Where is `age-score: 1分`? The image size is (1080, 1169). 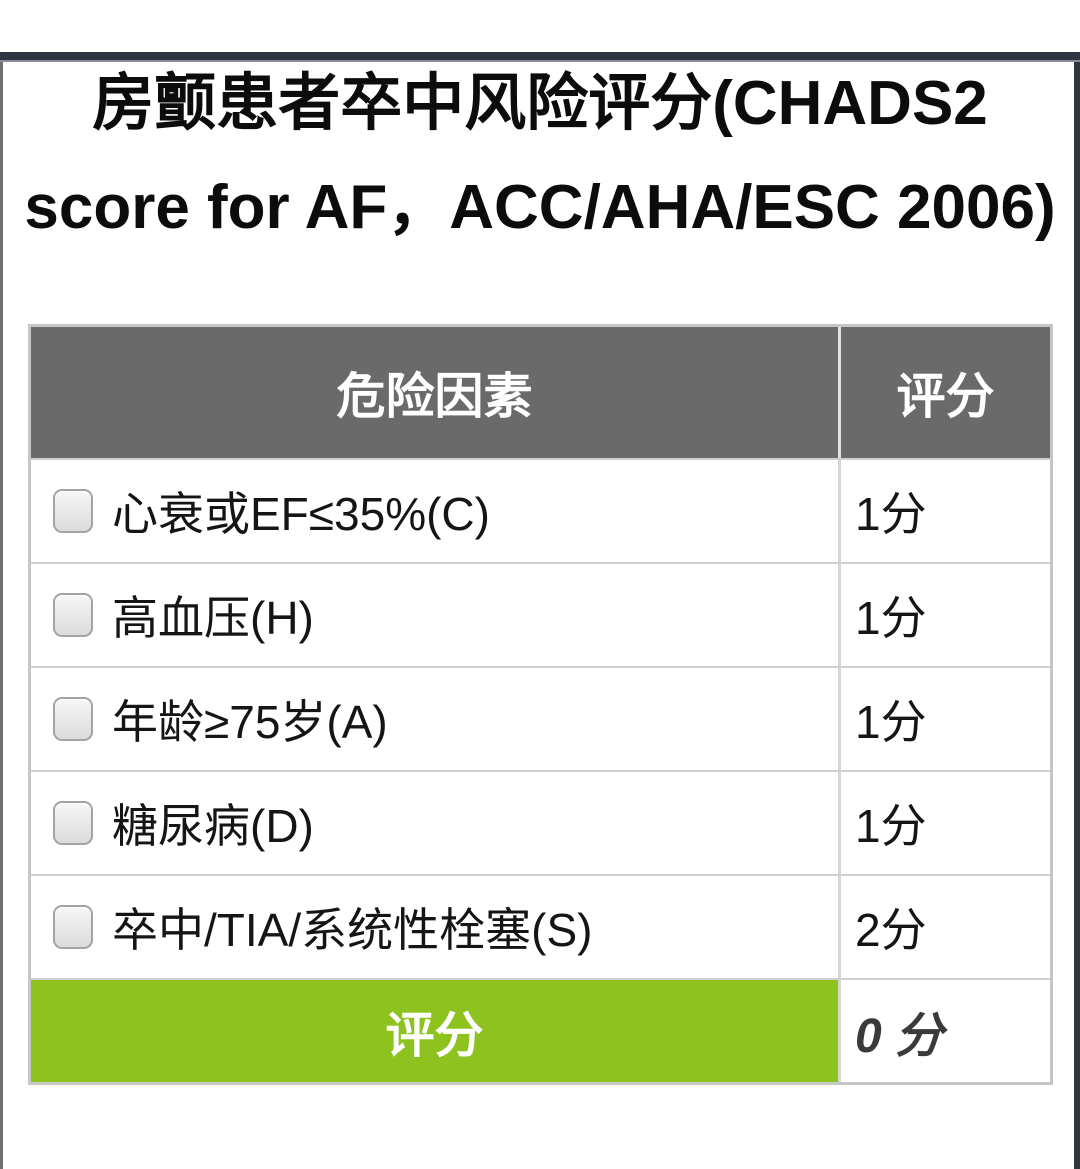 age-score: 1分 is located at coordinates (891, 722).